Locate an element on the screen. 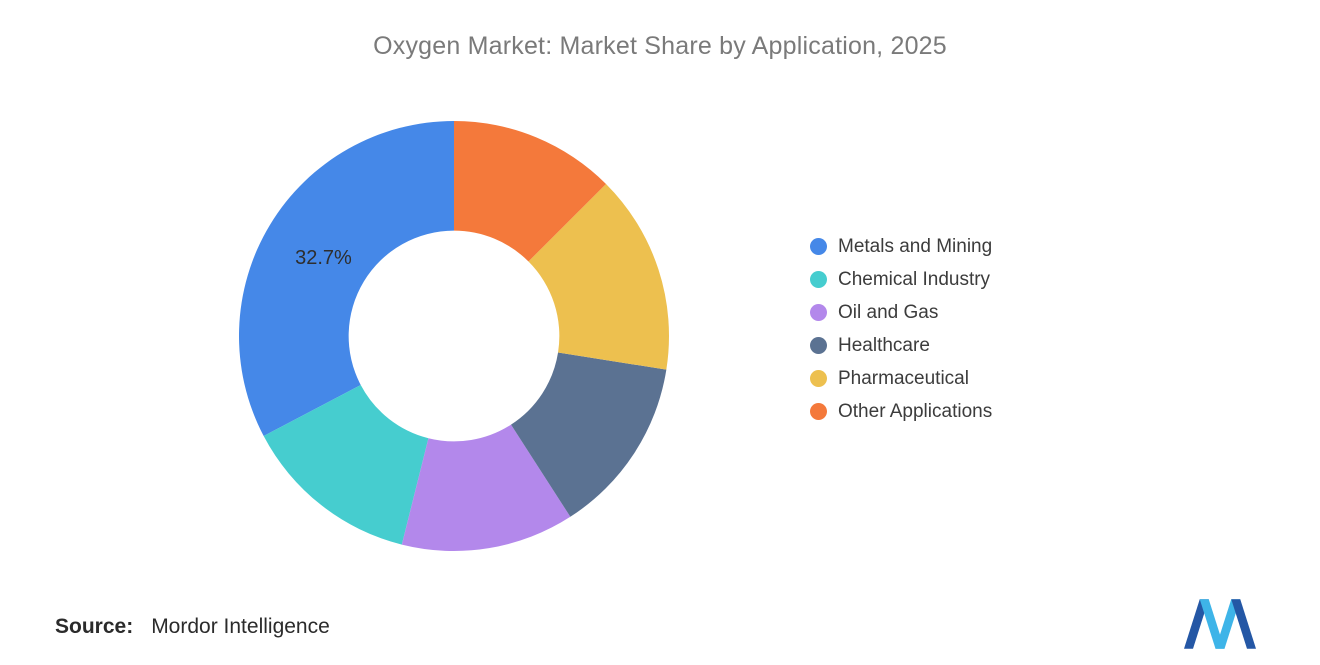  pie-segment-other-applications is located at coordinates (530, 191).